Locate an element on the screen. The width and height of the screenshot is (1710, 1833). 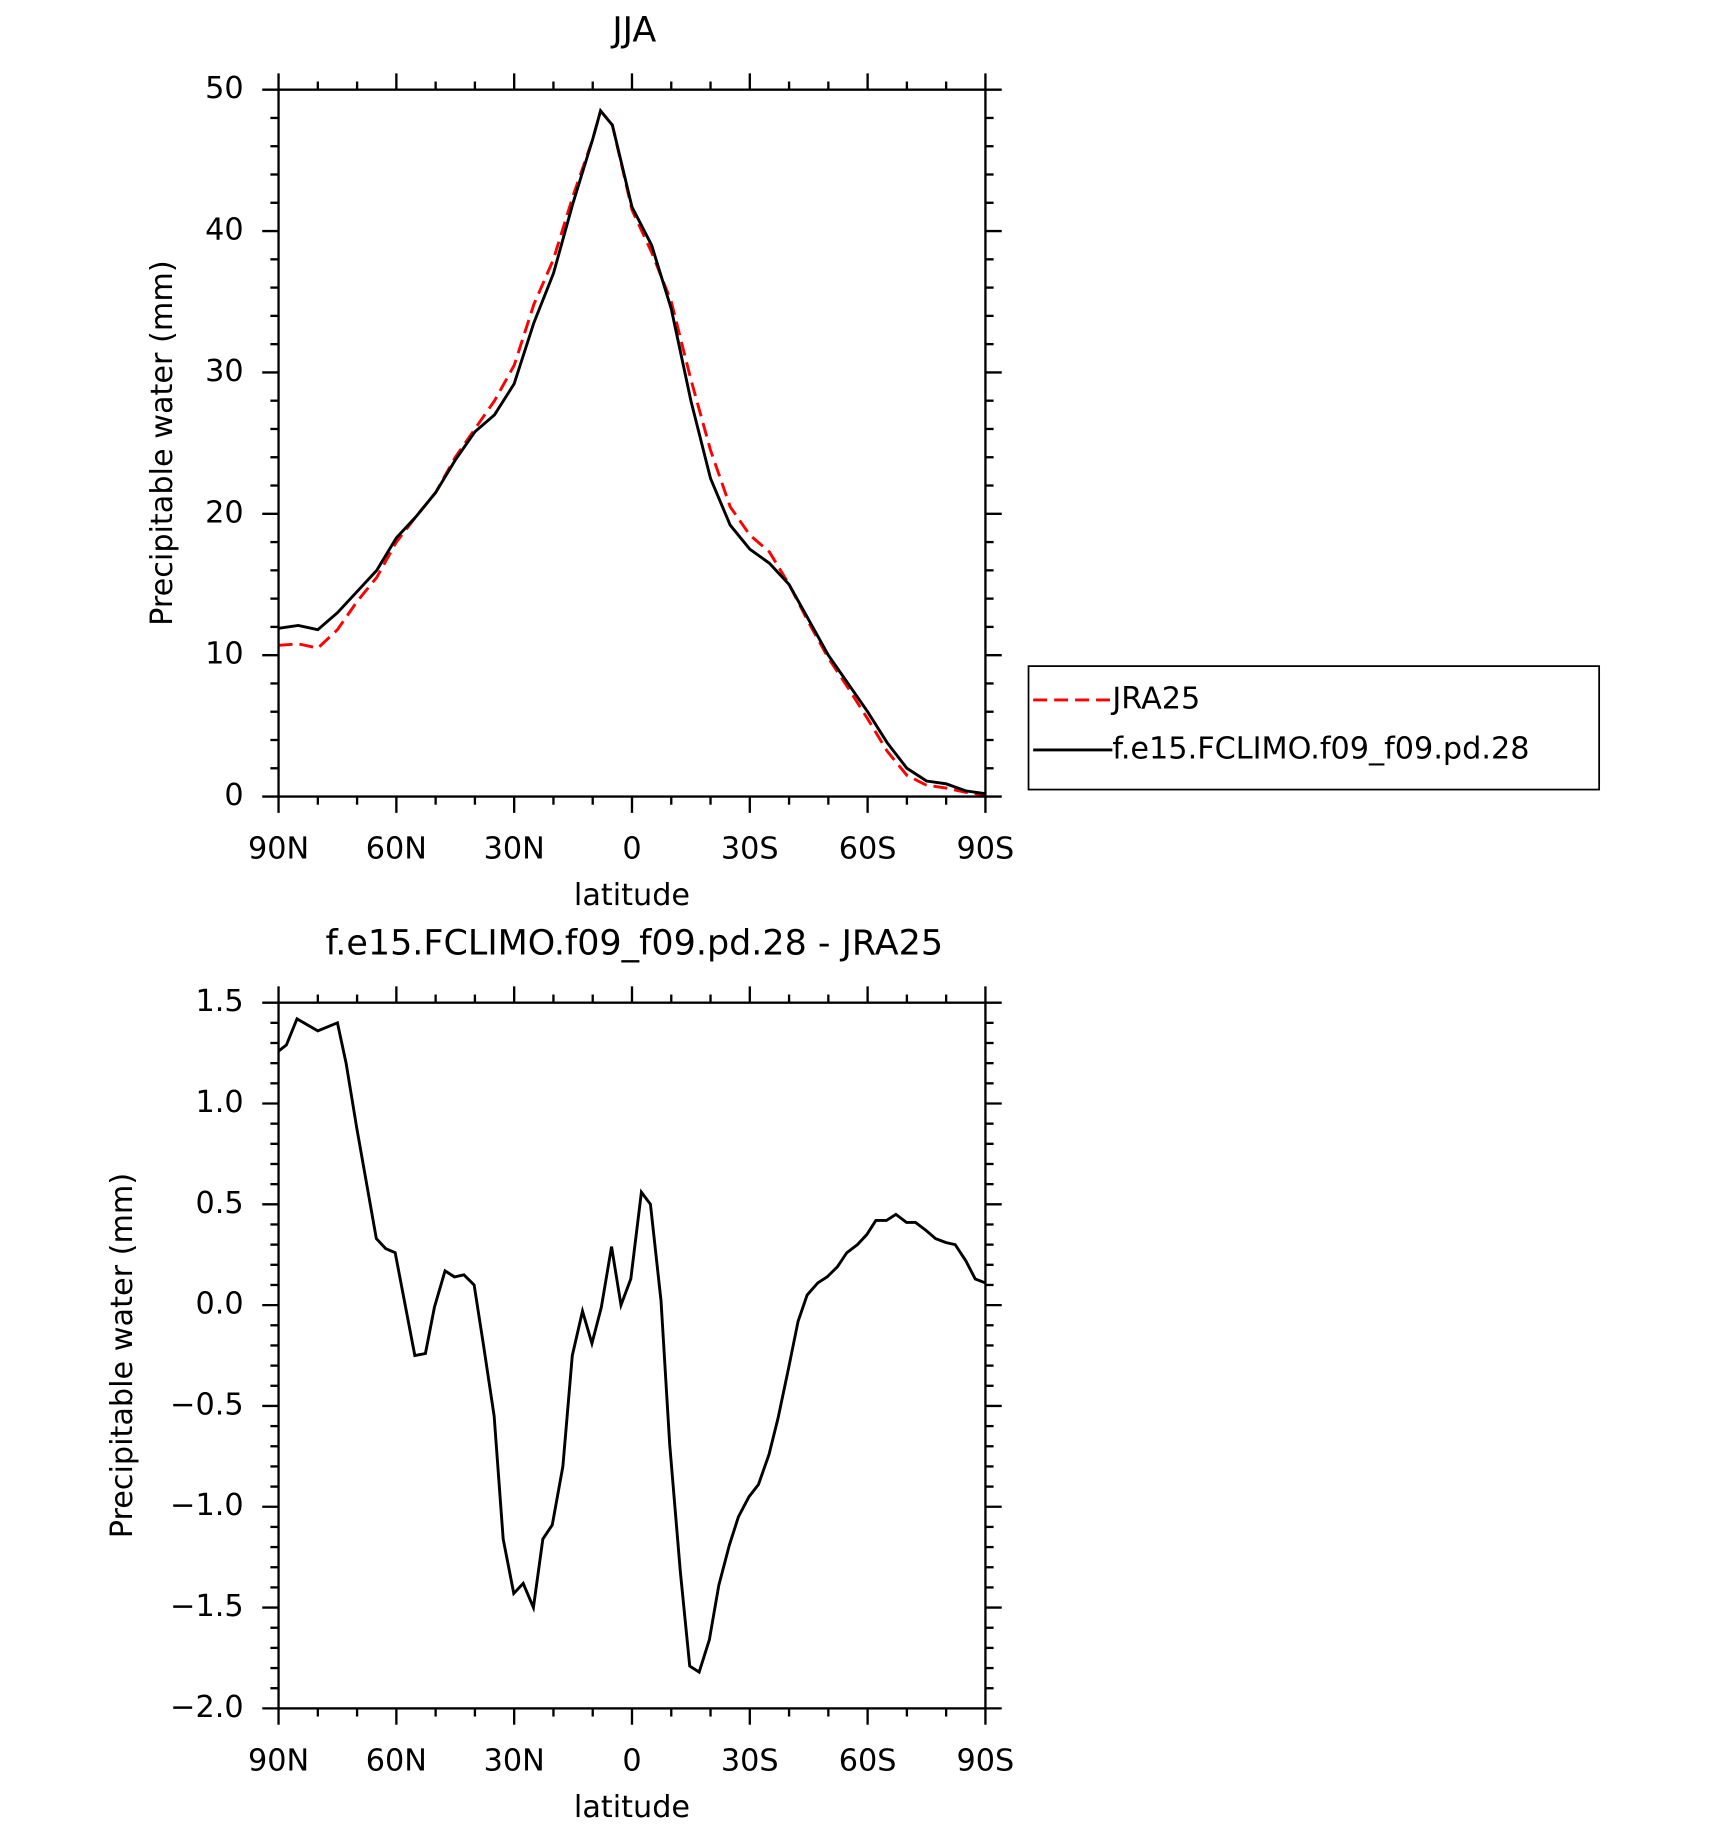
y-tick-label: 0.5 is located at coordinates (219, 1203).